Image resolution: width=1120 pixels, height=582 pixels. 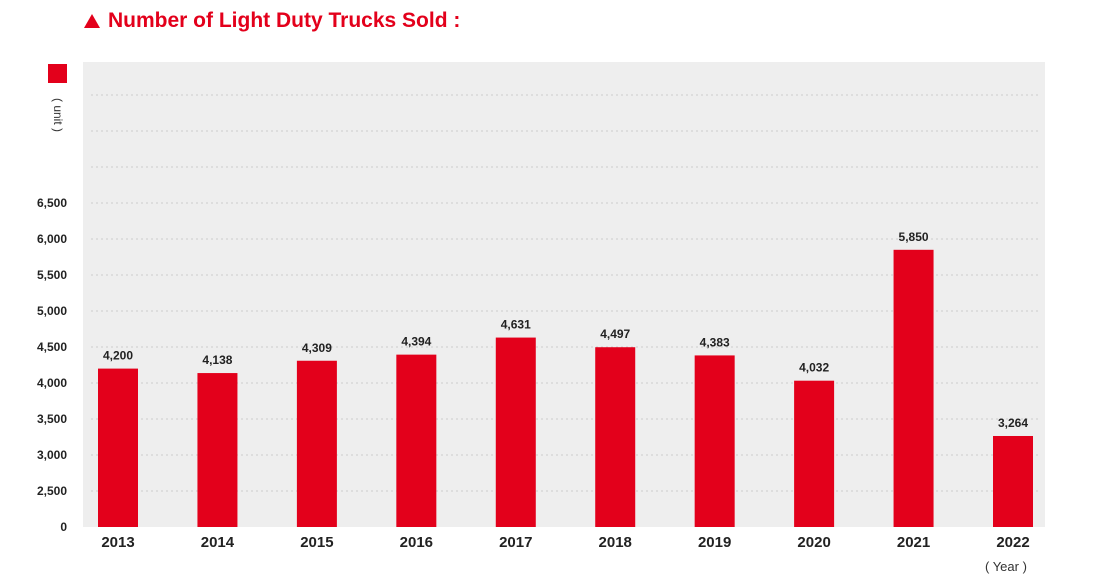 I want to click on legend-swatch, so click(x=57, y=73).